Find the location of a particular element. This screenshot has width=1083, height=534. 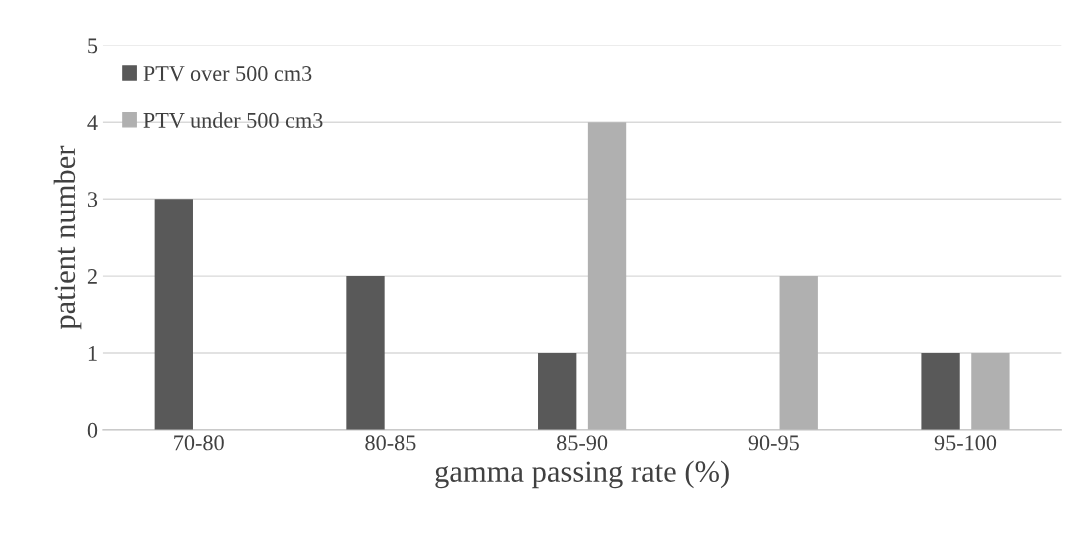

x-tick-label: 85-90 is located at coordinates (582, 443).